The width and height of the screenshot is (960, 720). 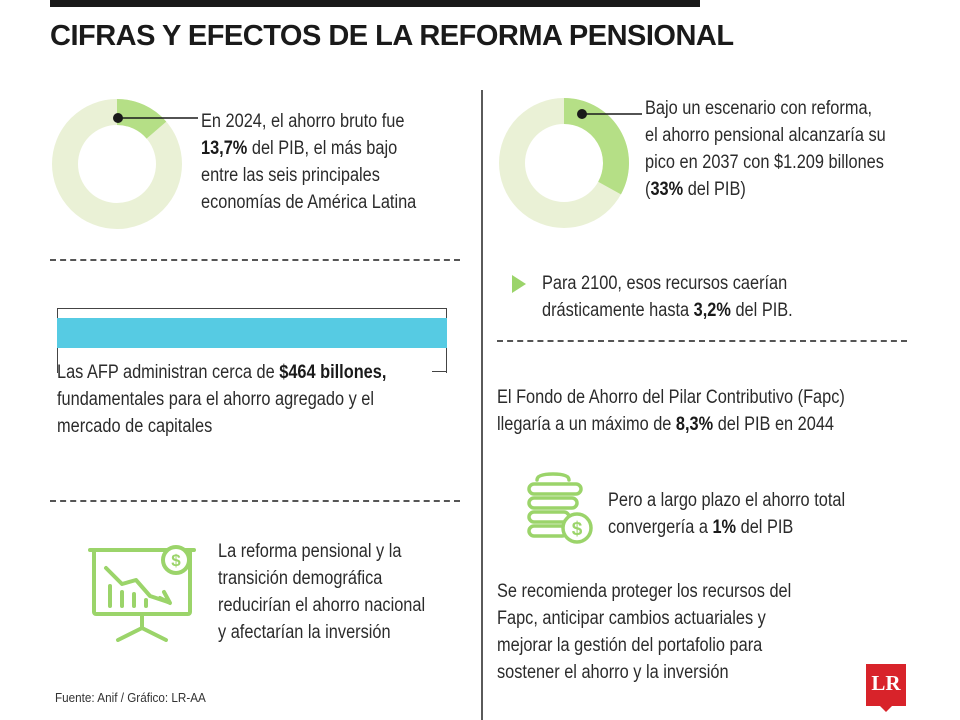 I want to click on stat-text: En 2024, el ahorro bruto fue, so click(x=303, y=121).